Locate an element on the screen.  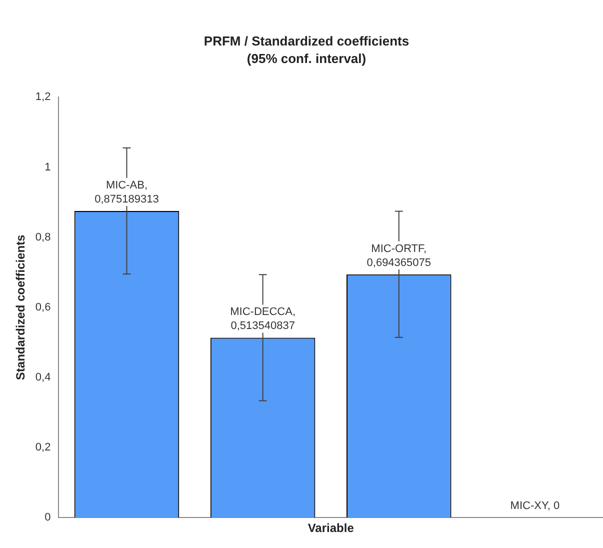
data-label: MIC-AB, 0,875189313 is located at coordinates (126, 193).